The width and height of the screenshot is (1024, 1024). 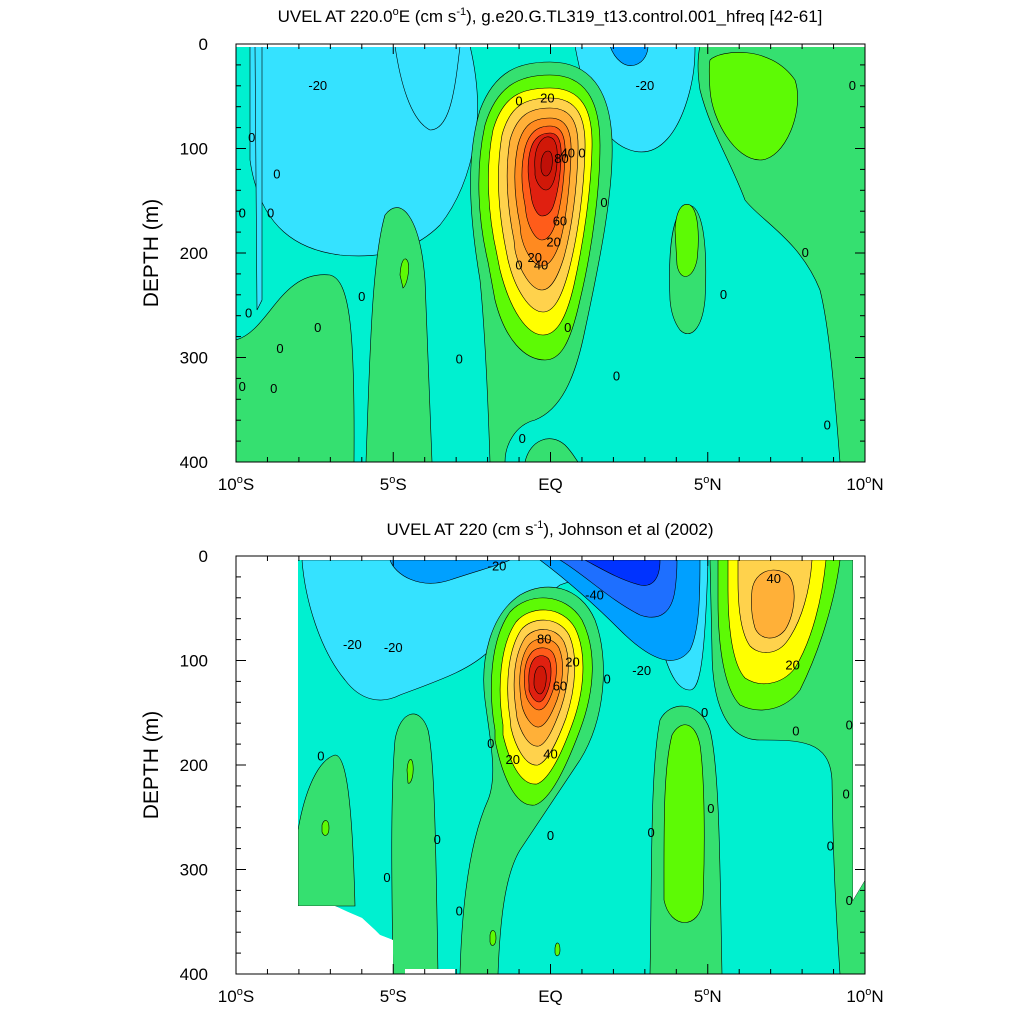 What do you see at coordinates (404, 273) in the screenshot?
I see `panel1-region-pos-south-core` at bounding box center [404, 273].